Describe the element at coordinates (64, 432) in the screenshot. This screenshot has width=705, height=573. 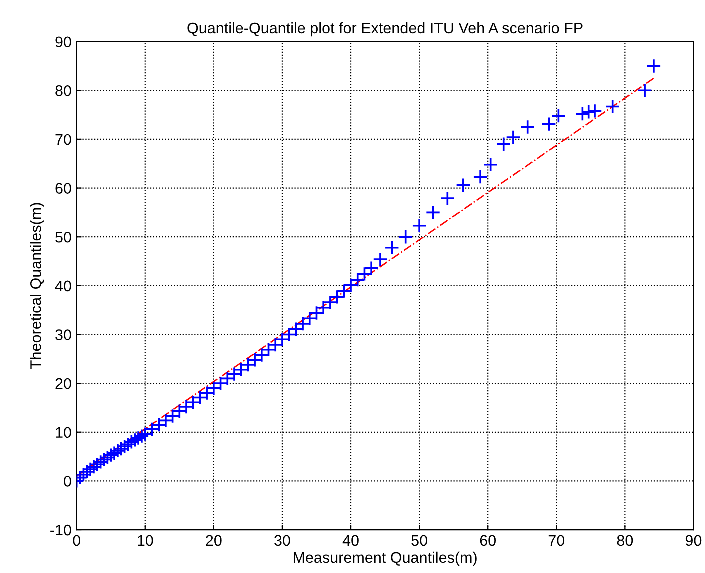
I see `y-tick-label: 10` at that location.